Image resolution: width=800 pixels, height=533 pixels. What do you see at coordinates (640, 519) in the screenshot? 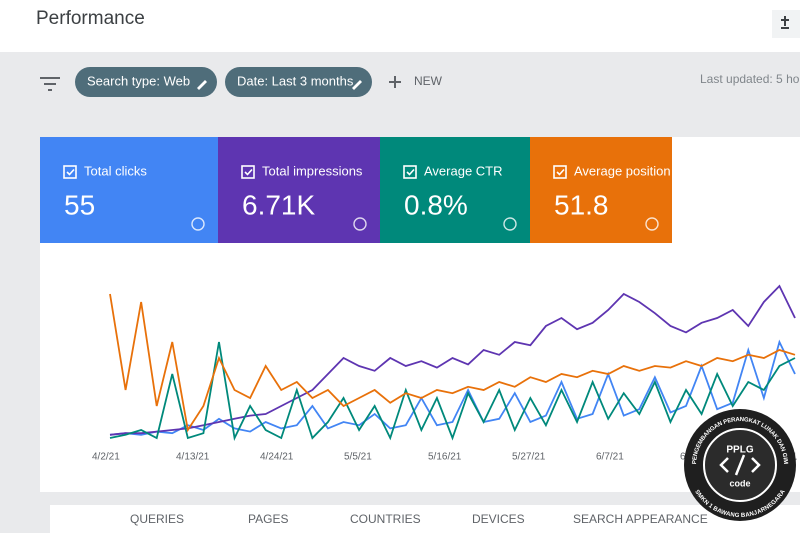
I see `tab: SEARCH APPEARANCE` at bounding box center [640, 519].